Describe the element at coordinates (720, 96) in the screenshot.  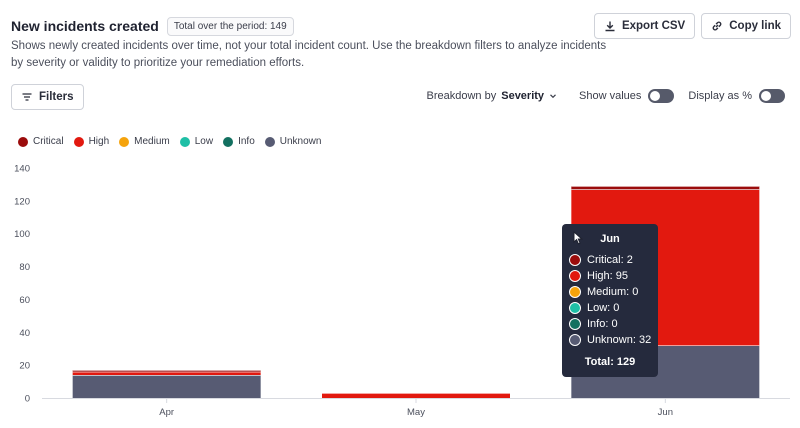
I see `display-percent-label: Display as %` at that location.